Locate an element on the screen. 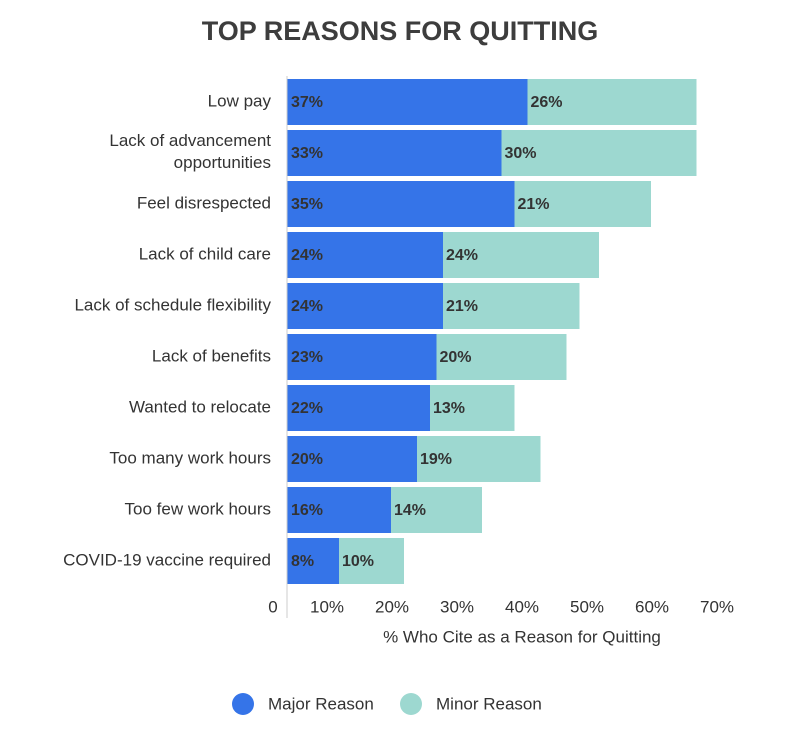  y-tick-label: Lack of benefits is located at coordinates (211, 355).